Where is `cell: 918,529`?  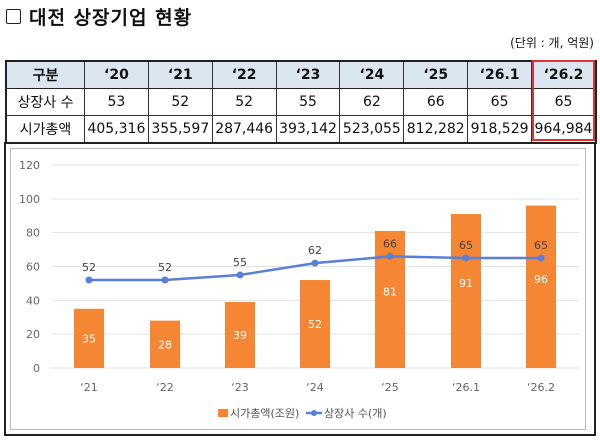 cell: 918,529 is located at coordinates (500, 129).